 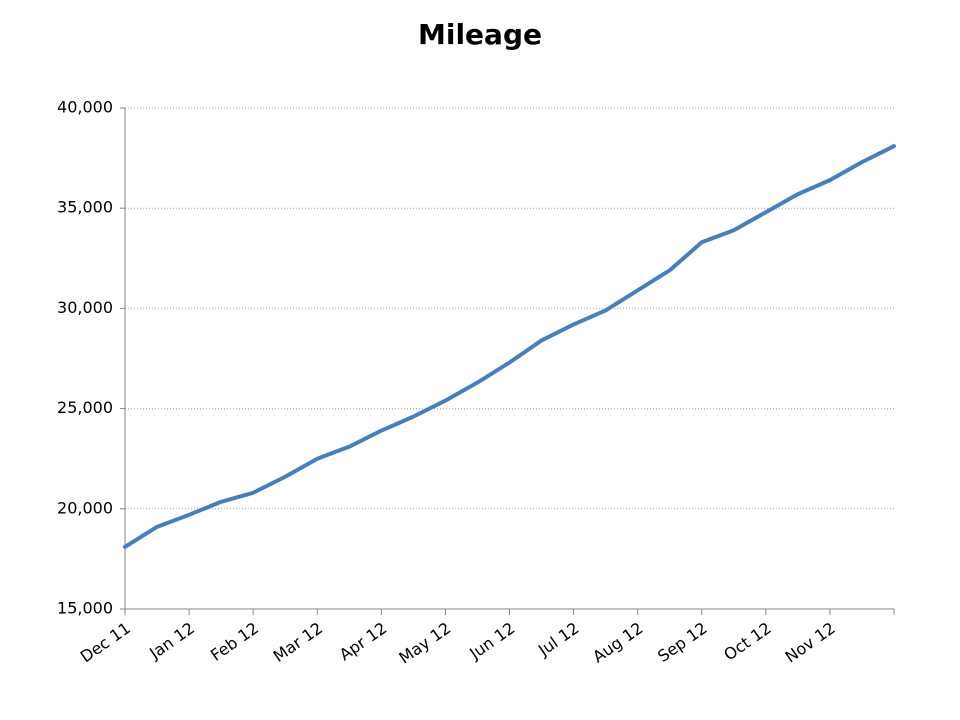 What do you see at coordinates (491, 640) in the screenshot?
I see `x-tick-label: Jun 12` at bounding box center [491, 640].